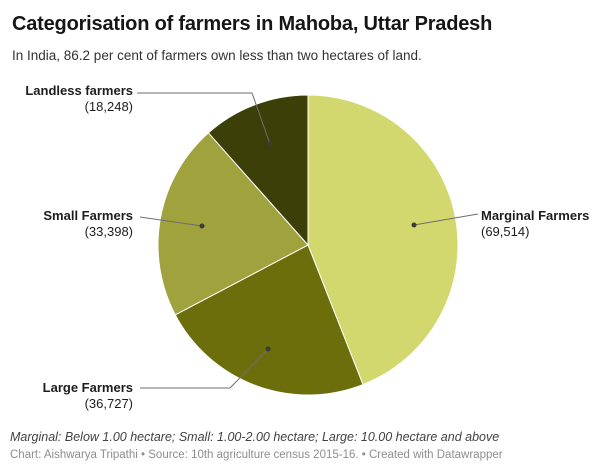 This screenshot has height=471, width=616. What do you see at coordinates (87, 387) in the screenshot?
I see `slice-label: Large Farmers` at bounding box center [87, 387].